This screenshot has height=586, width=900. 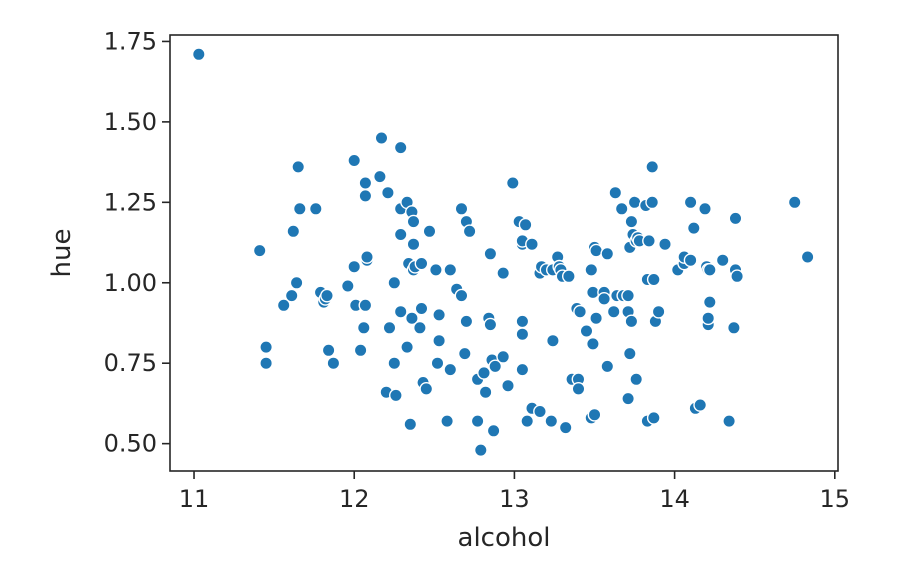 What do you see at coordinates (514, 499) in the screenshot?
I see `x-tick-label-2: 13` at bounding box center [514, 499].